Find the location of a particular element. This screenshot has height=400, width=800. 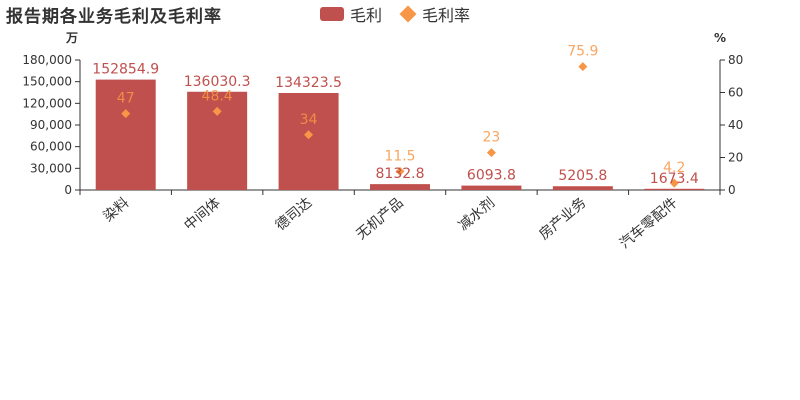

legend-bar-swatch is located at coordinates (332, 14).